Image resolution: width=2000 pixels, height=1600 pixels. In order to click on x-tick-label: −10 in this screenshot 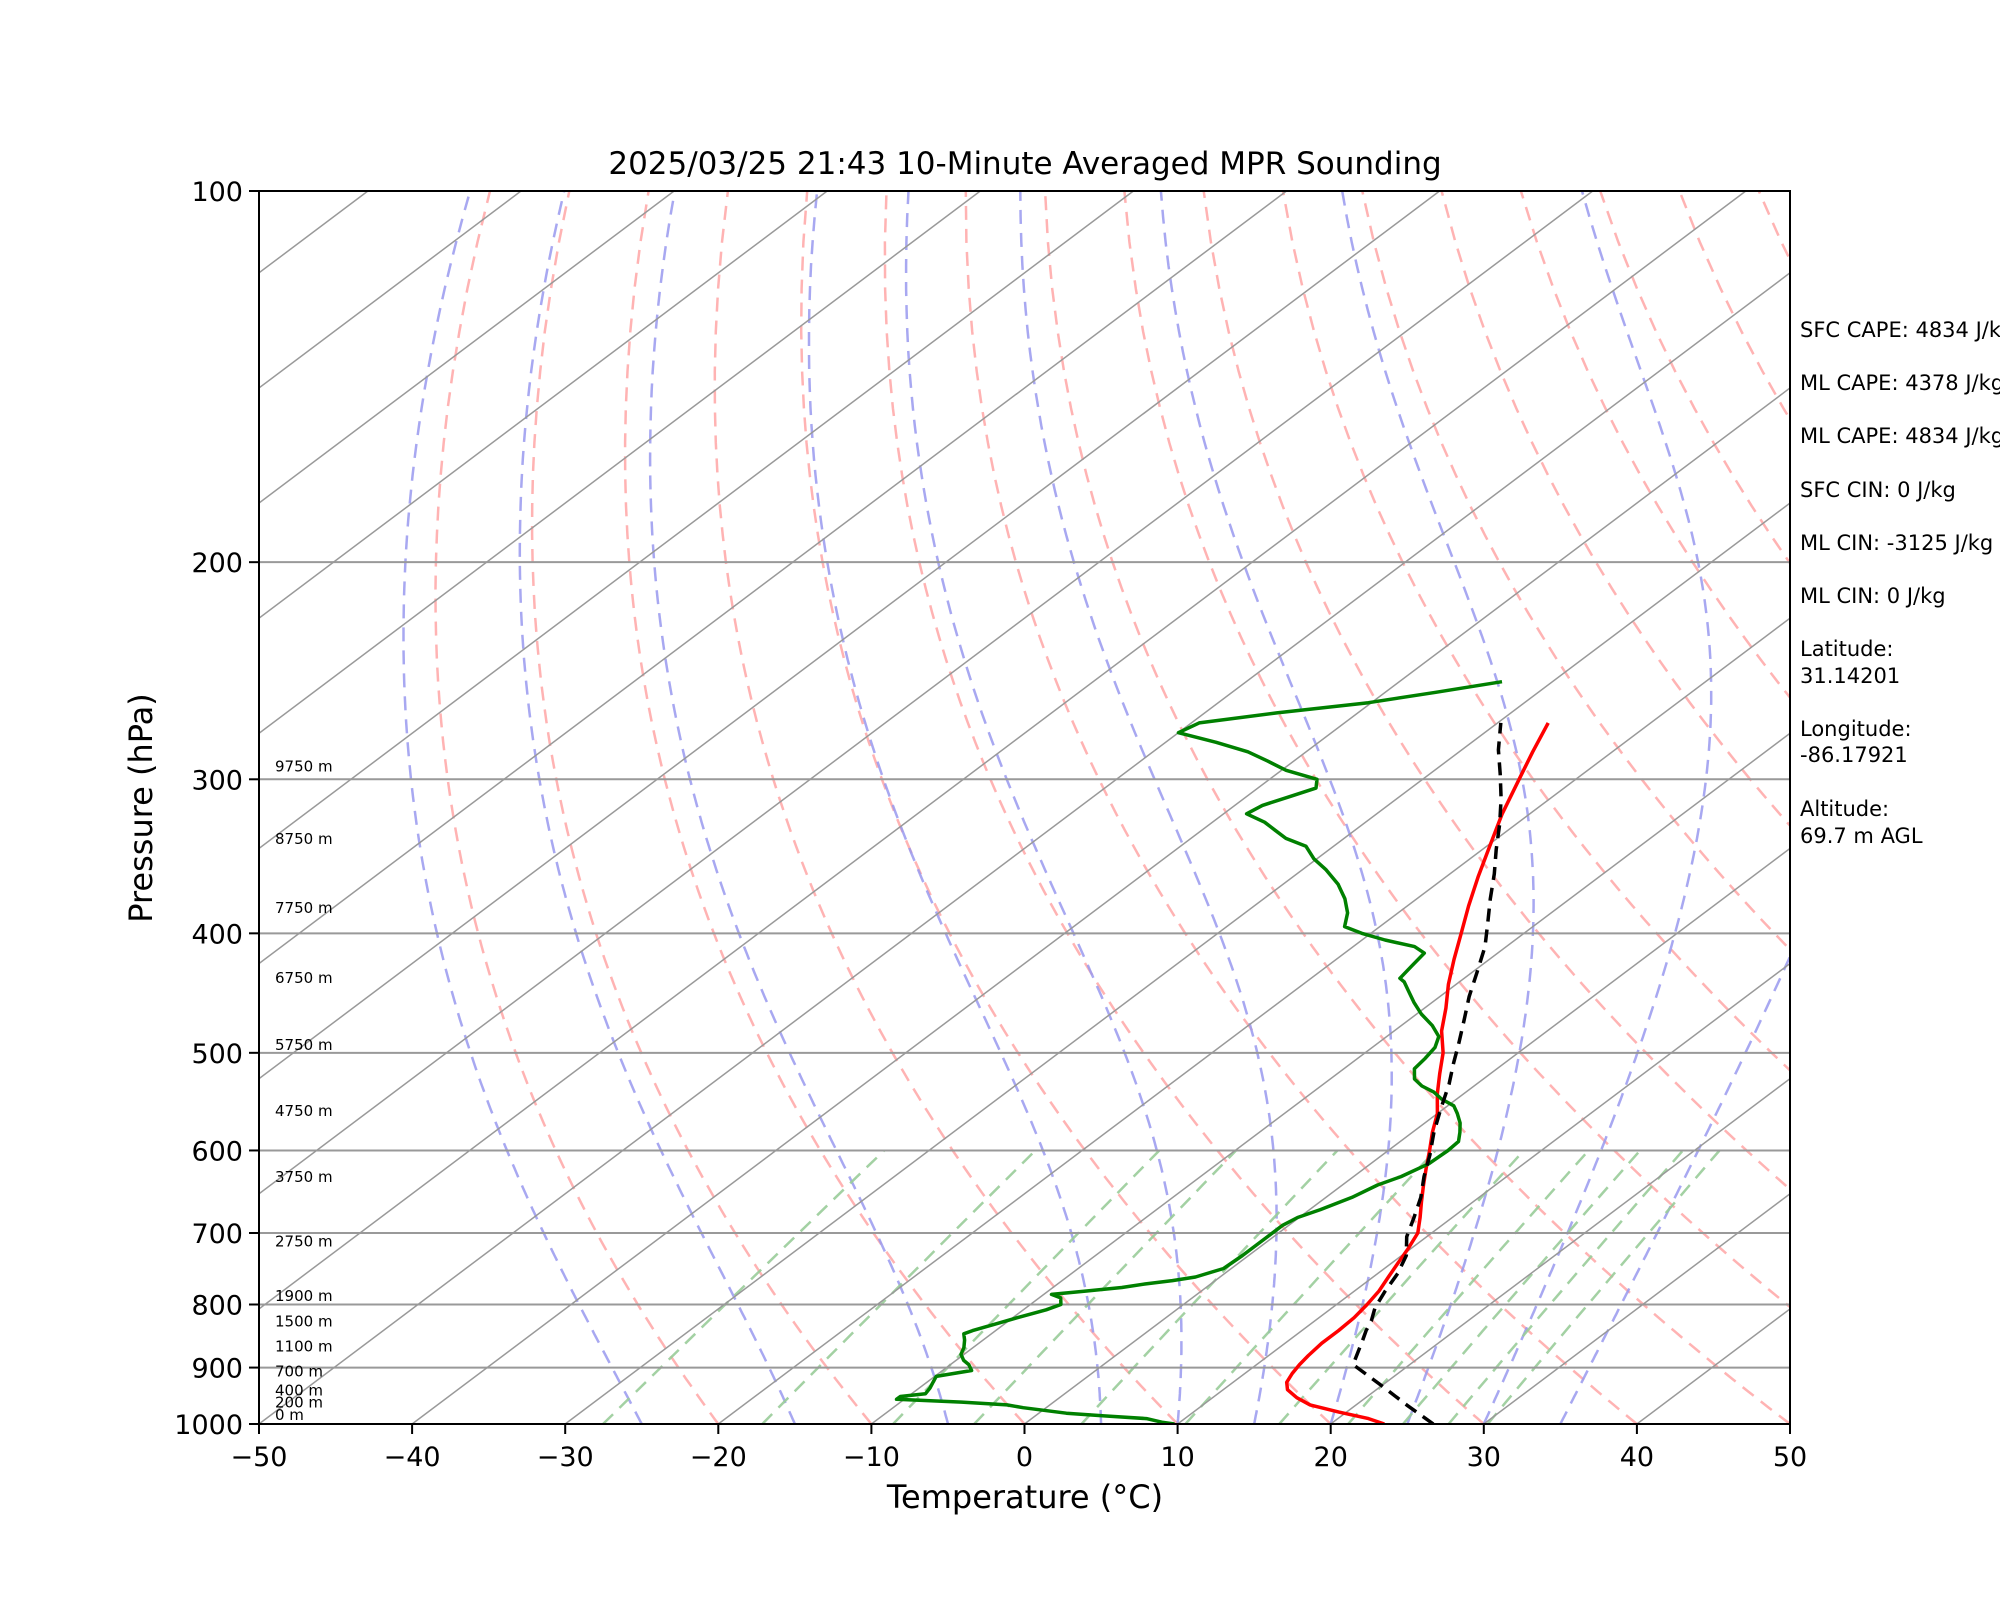, I will do `click(871, 1457)`.